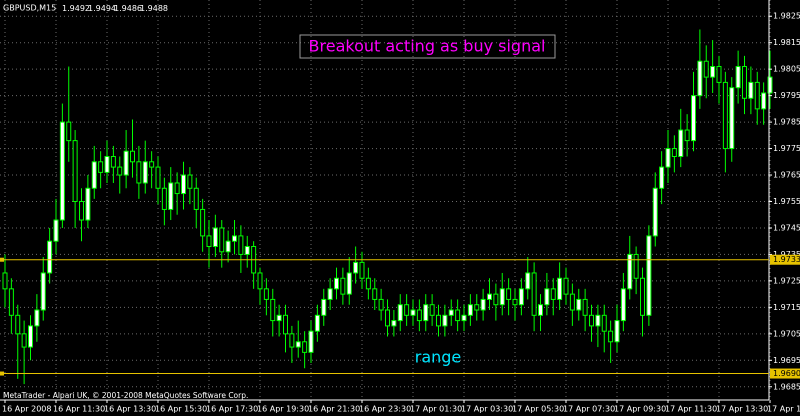 This screenshot has width=800, height=416. I want to click on header-prices: 1.94921.94941.94861.9488, so click(115, 8).